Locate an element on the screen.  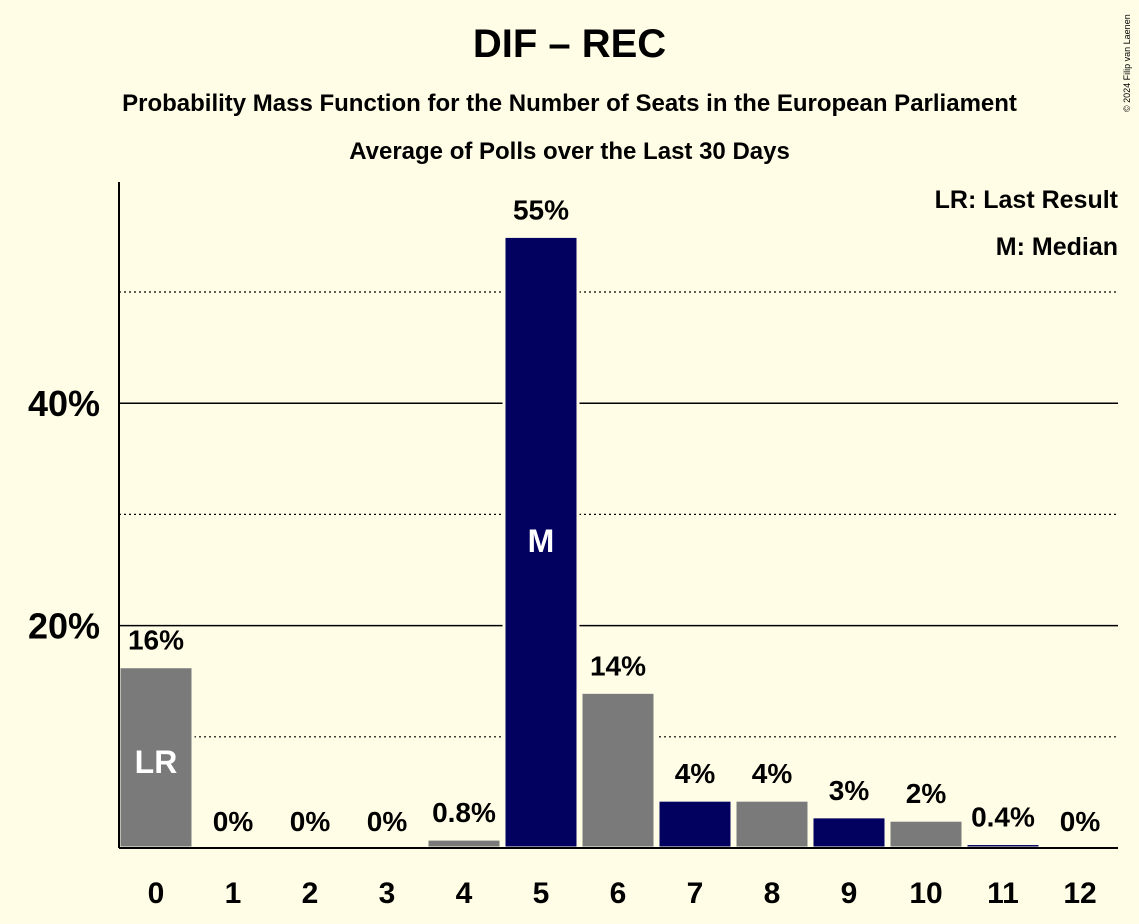
y-tick-label: 20% is located at coordinates (64, 626).